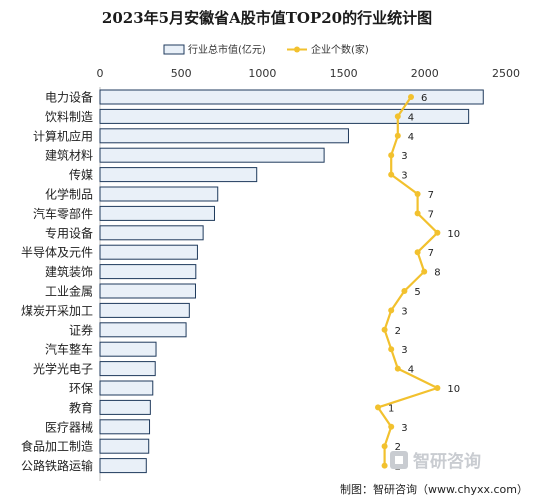 The height and width of the screenshot is (500, 535). I want to click on x-tick-label: 2500, so click(506, 73).